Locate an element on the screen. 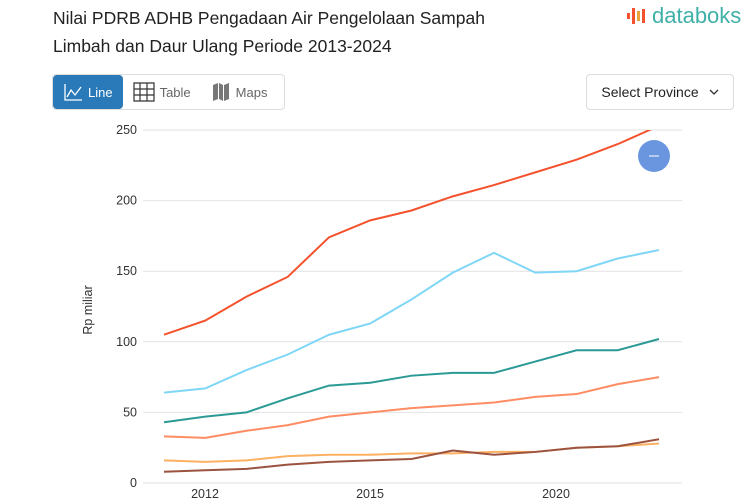 The width and height of the screenshot is (753, 498). tab-label: Line is located at coordinates (100, 92).